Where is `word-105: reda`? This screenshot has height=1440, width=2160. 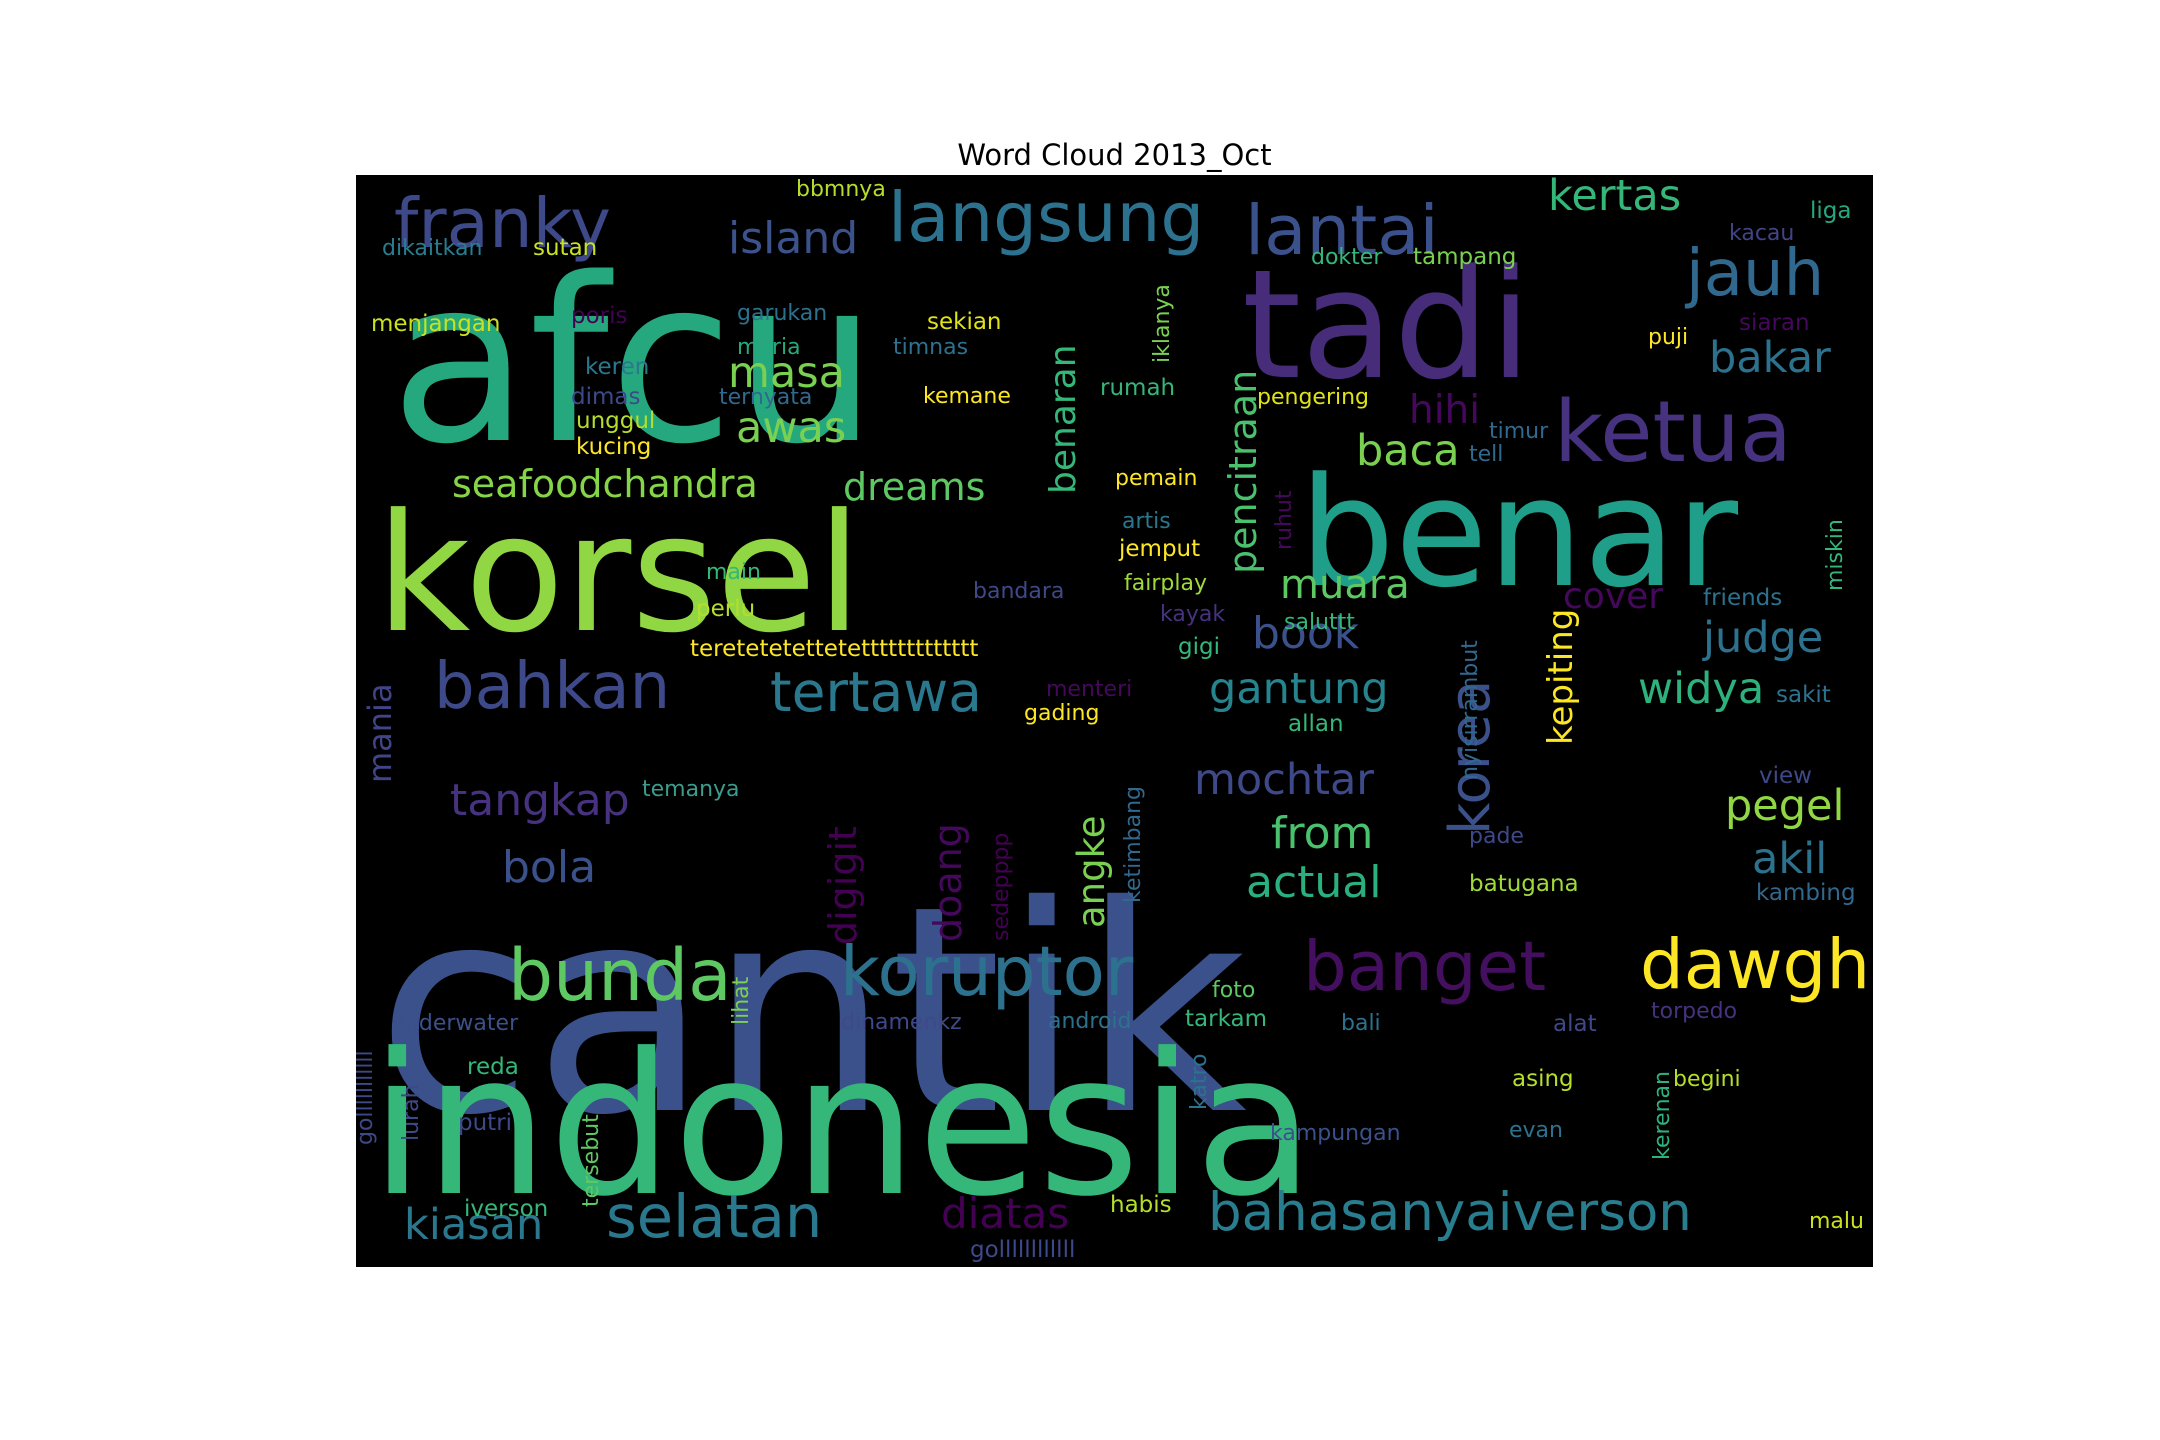 word-105: reda is located at coordinates (493, 1067).